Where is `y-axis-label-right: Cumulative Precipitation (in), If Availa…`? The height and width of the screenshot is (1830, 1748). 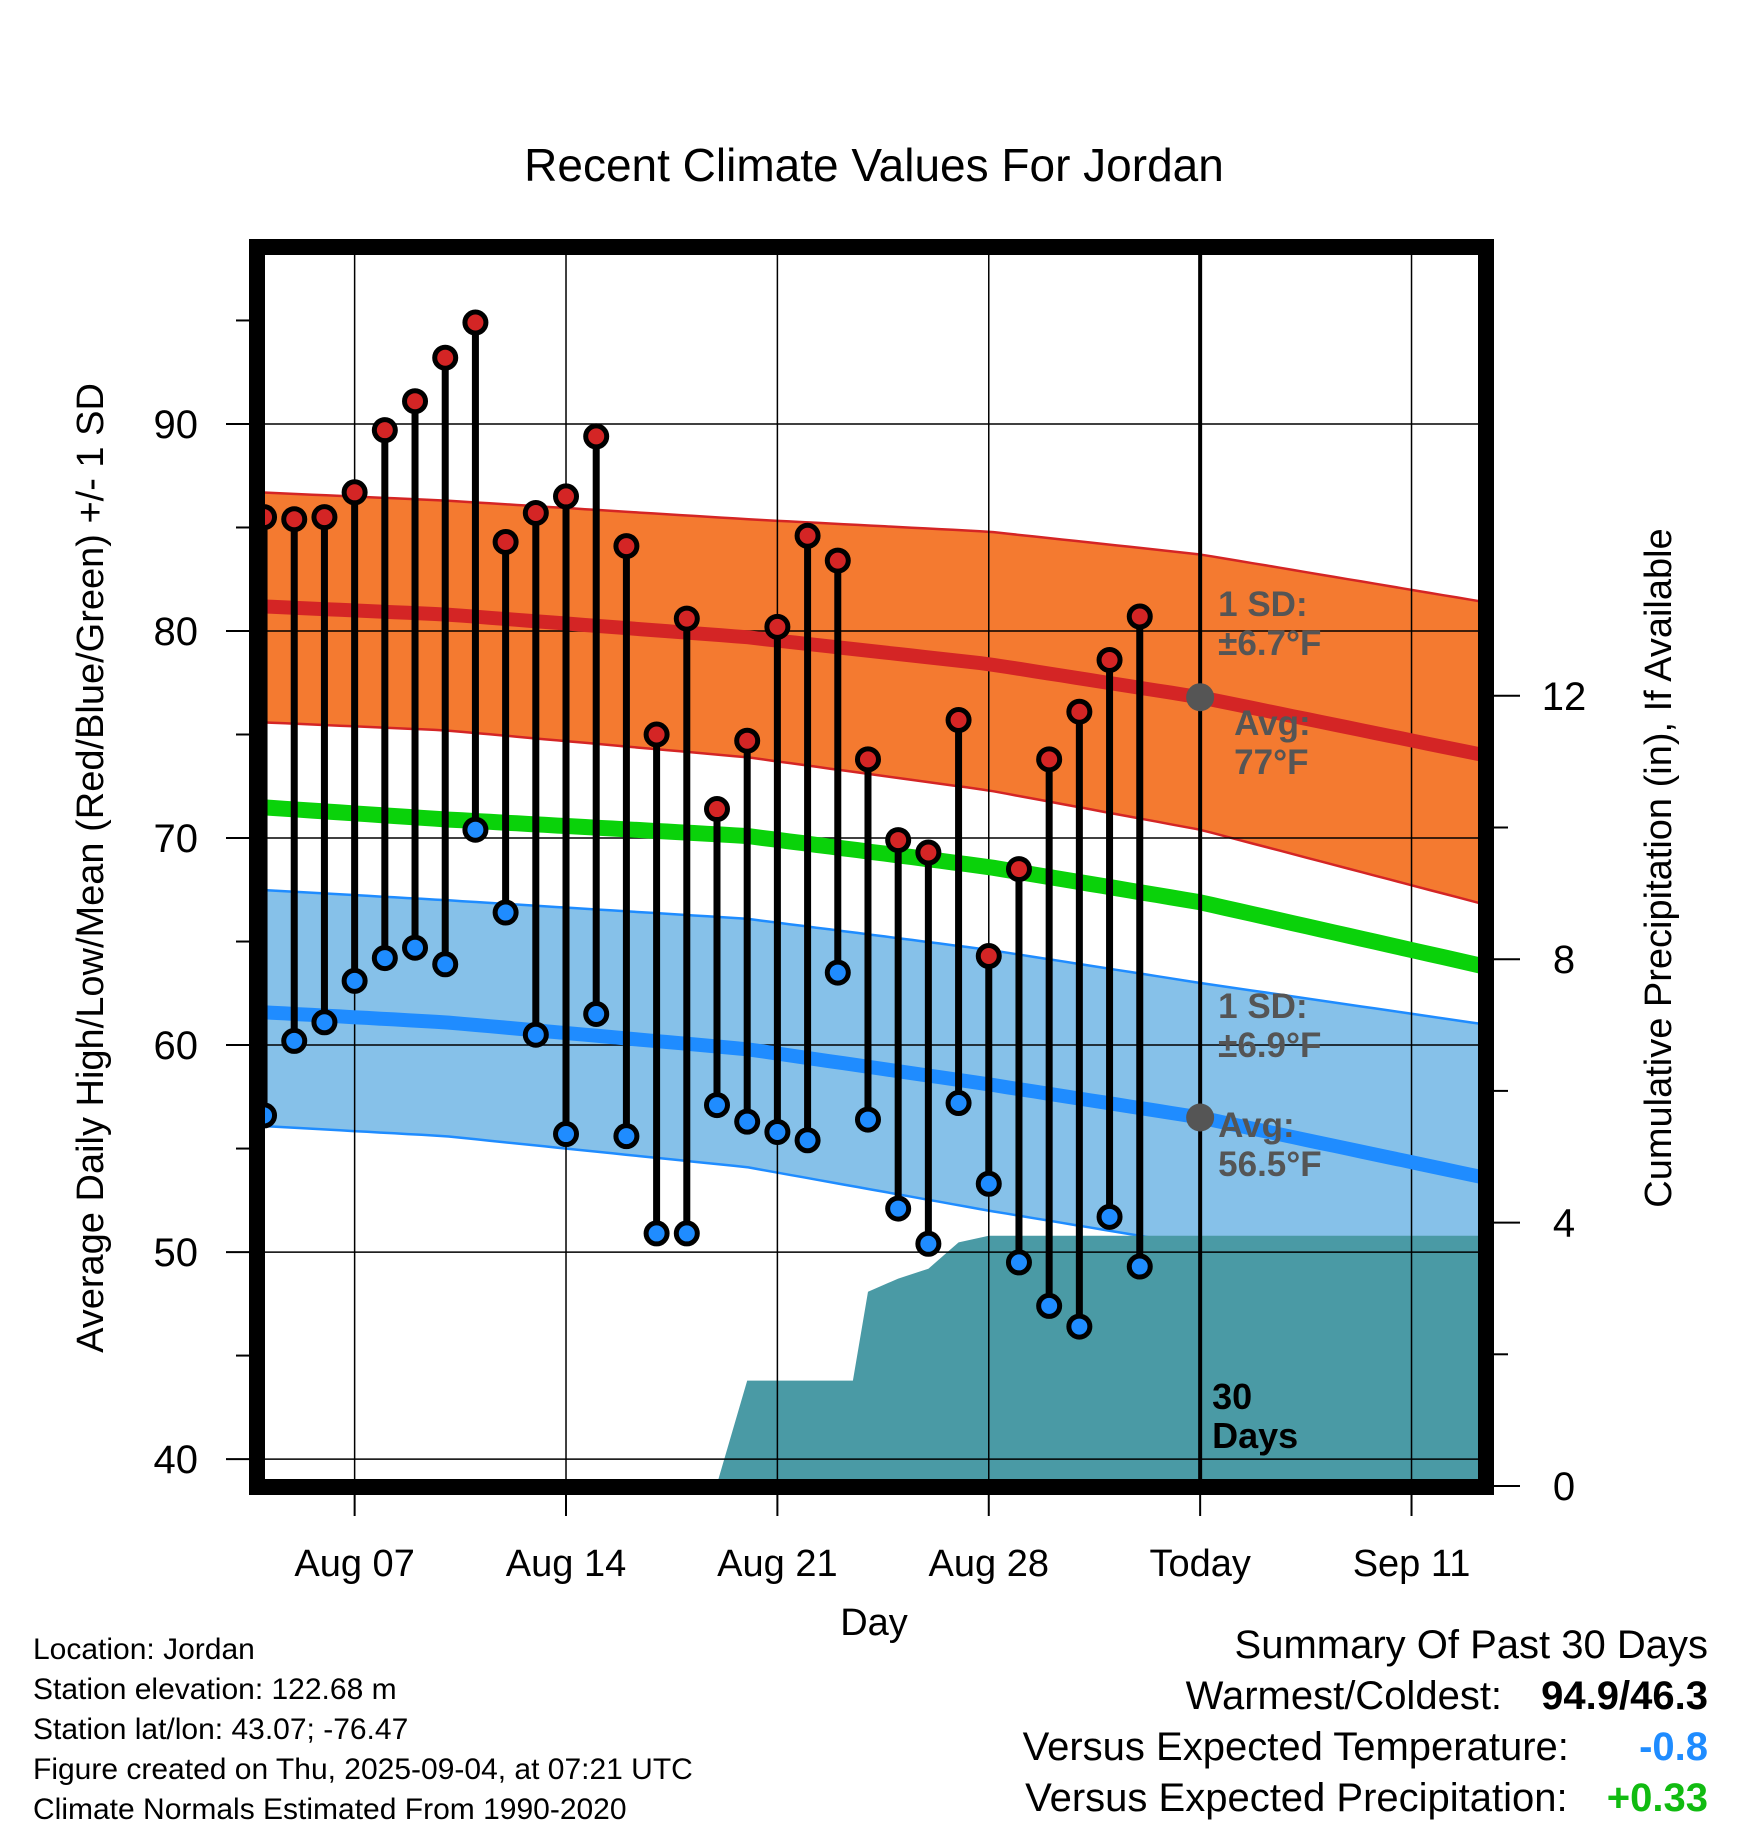
y-axis-label-right: Cumulative Precipitation (in), If Availa… is located at coordinates (1659, 867).